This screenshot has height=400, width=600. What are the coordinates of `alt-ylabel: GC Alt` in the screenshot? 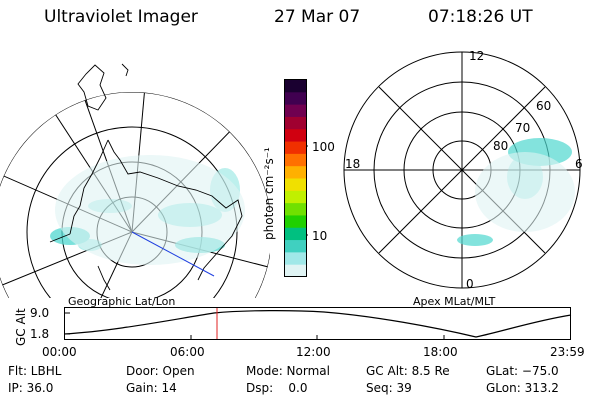 It's located at (21, 327).